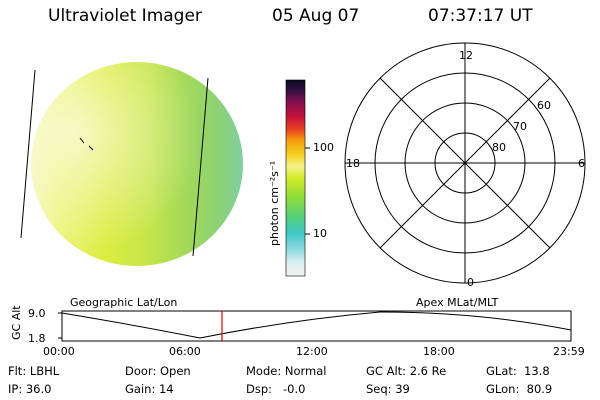  Describe the element at coordinates (466, 55) in the screenshot. I see `mlt-label-12: 12` at that location.